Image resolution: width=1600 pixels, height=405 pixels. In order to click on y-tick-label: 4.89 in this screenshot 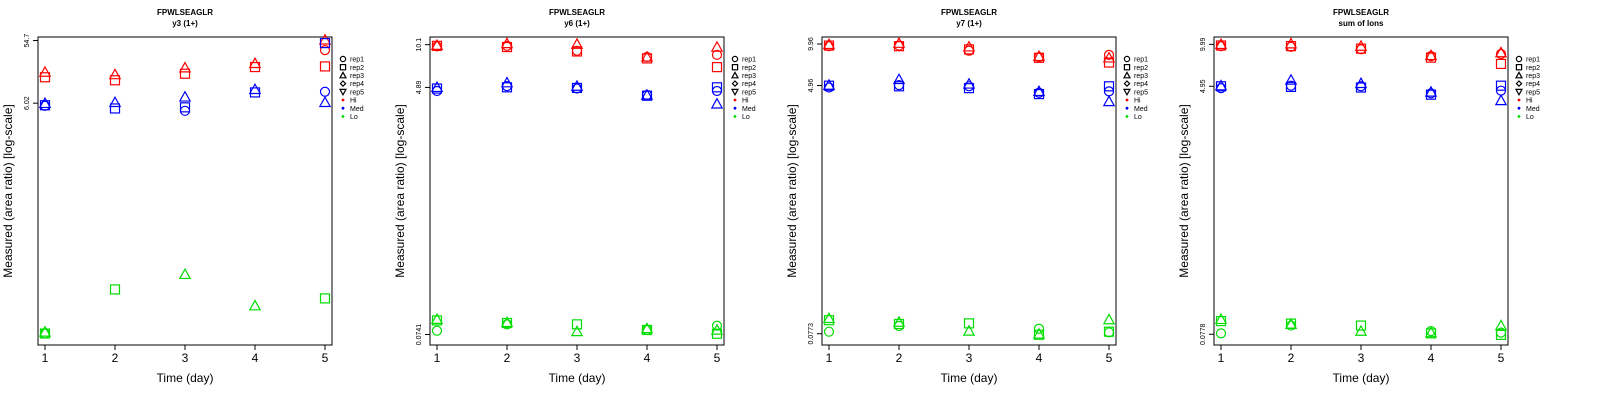, I will do `click(419, 88)`.